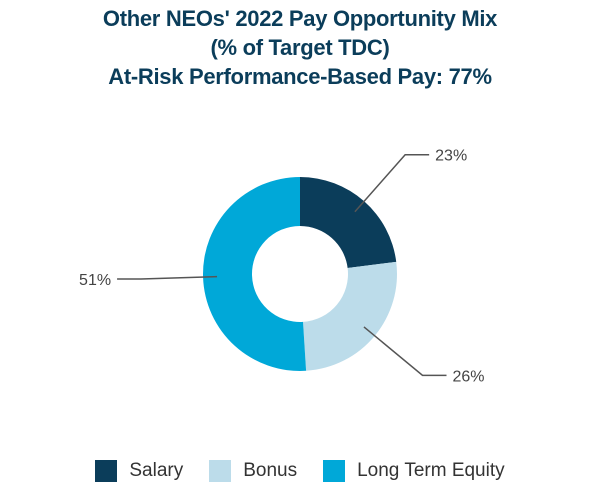 The width and height of the screenshot is (600, 500). I want to click on data-label-salary: 23%, so click(451, 156).